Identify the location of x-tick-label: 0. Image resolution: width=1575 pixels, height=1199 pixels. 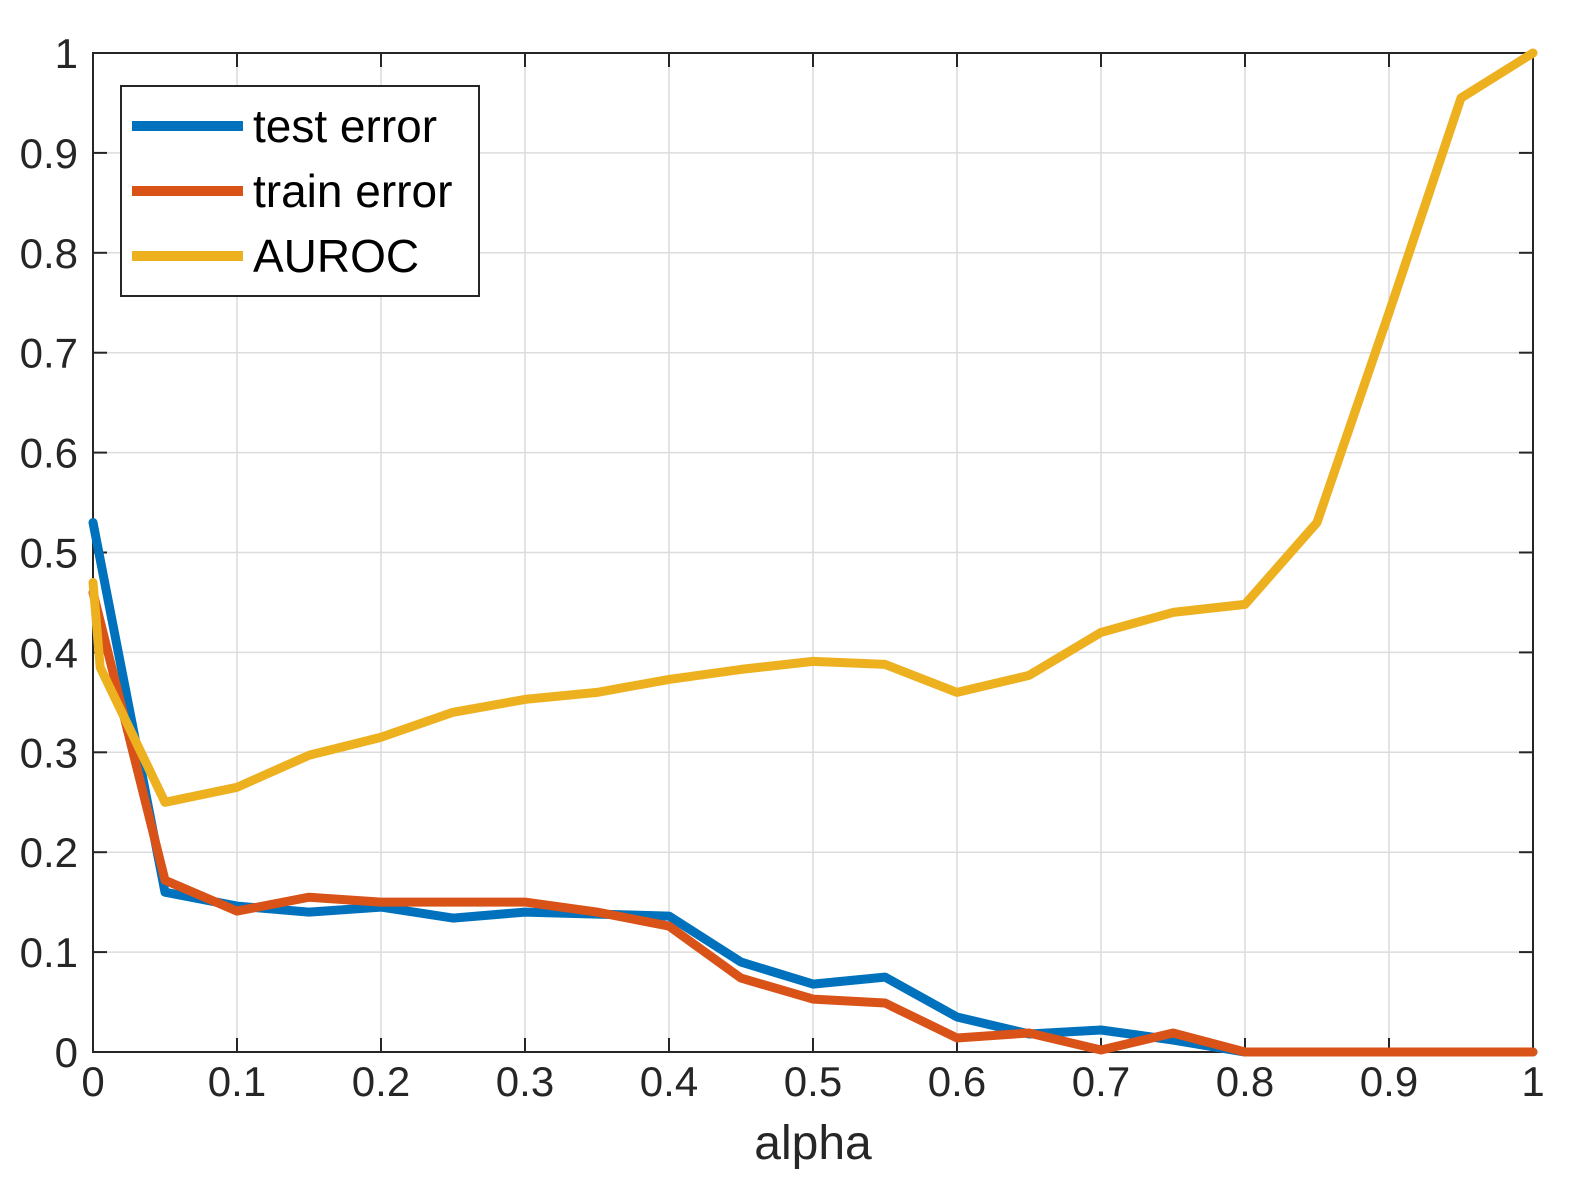
(92, 1081).